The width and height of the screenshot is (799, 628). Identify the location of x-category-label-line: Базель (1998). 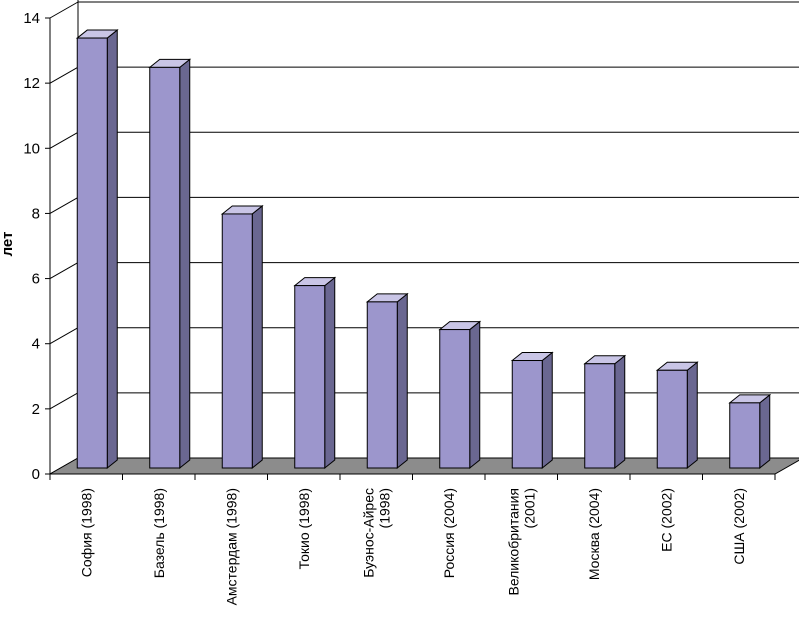
(159, 533).